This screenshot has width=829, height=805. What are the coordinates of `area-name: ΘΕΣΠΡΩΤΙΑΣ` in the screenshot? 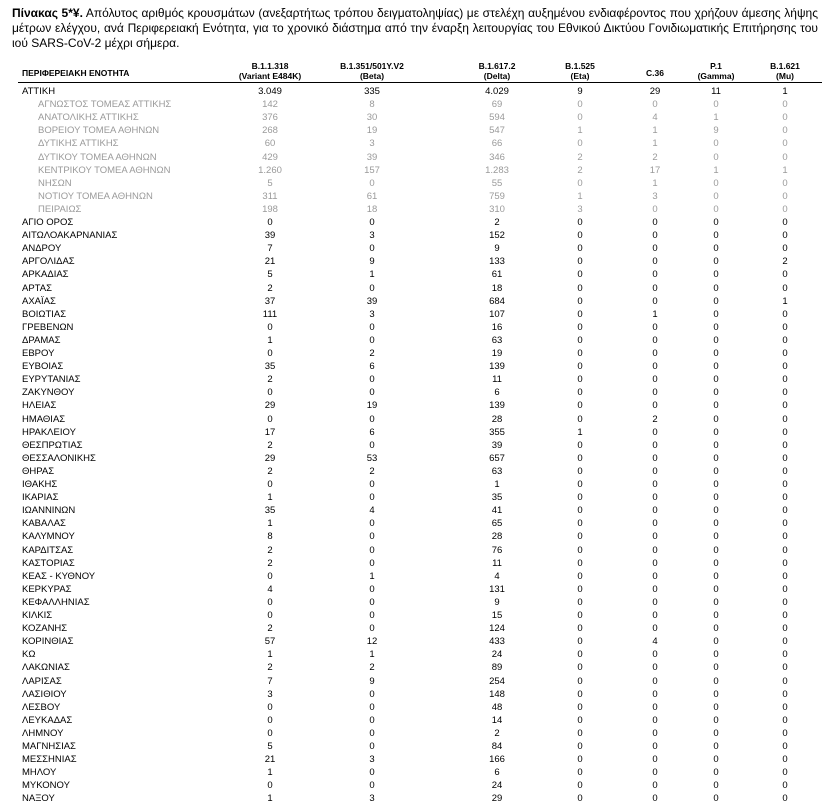 It's located at (52, 445).